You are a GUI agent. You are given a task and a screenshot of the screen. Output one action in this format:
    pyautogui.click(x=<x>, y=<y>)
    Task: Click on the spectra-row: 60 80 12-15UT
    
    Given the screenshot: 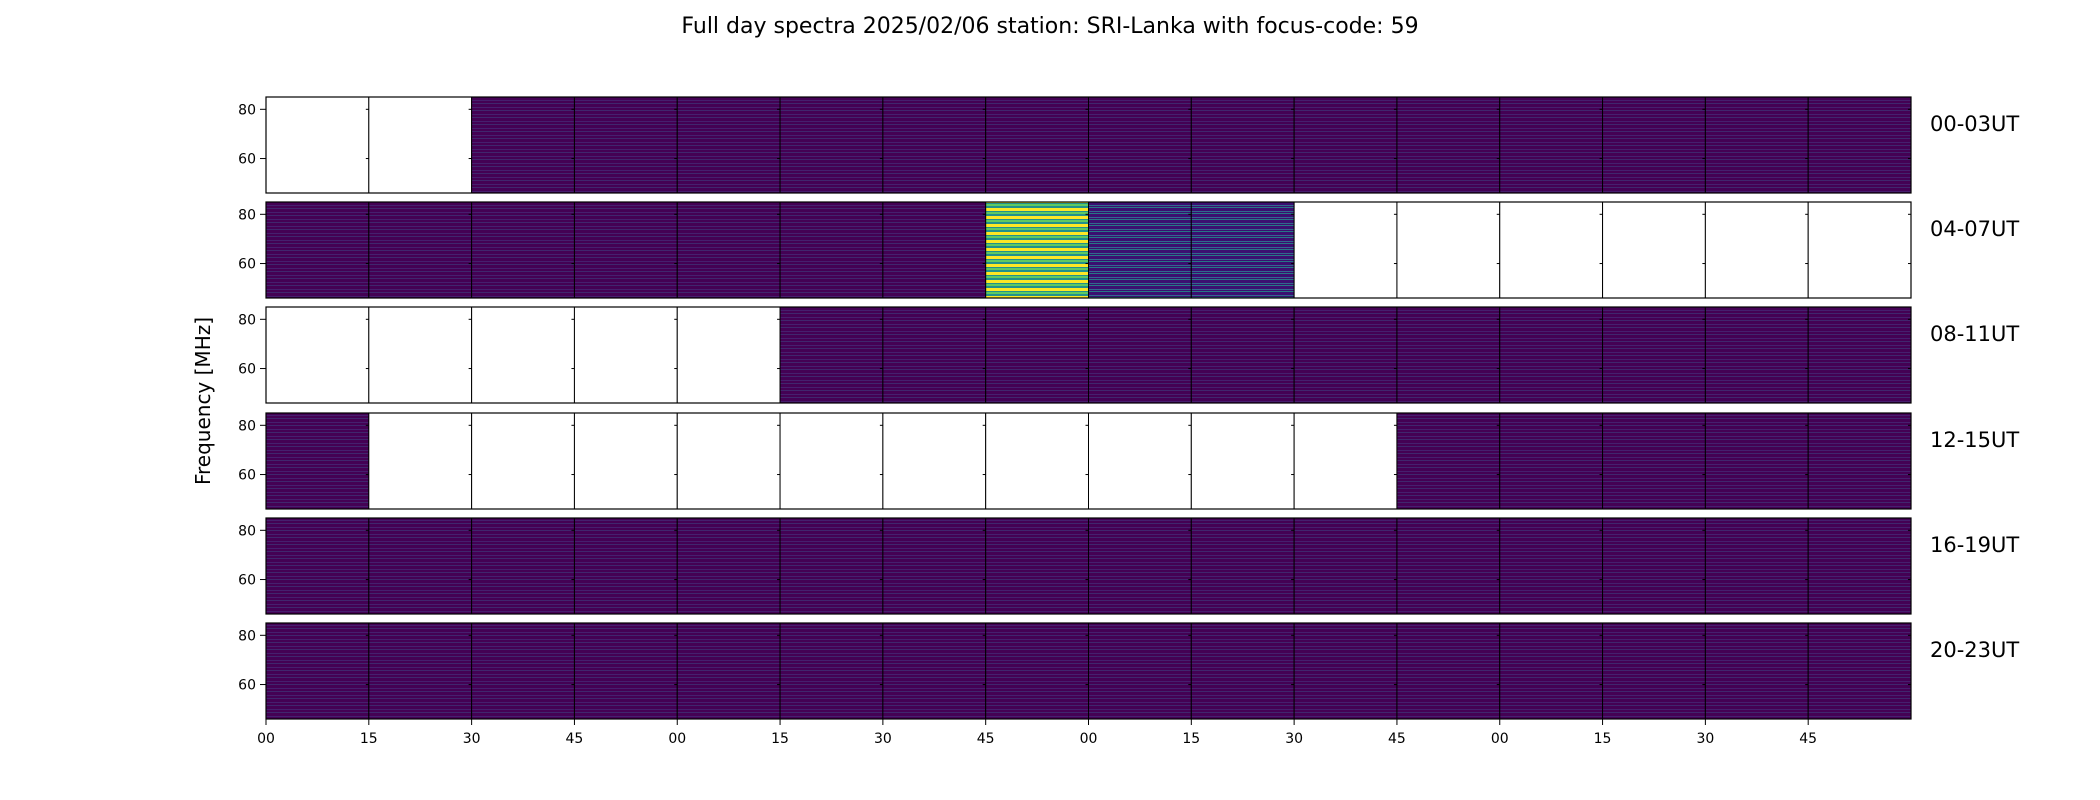 What is the action you would take?
    pyautogui.click(x=1128, y=461)
    